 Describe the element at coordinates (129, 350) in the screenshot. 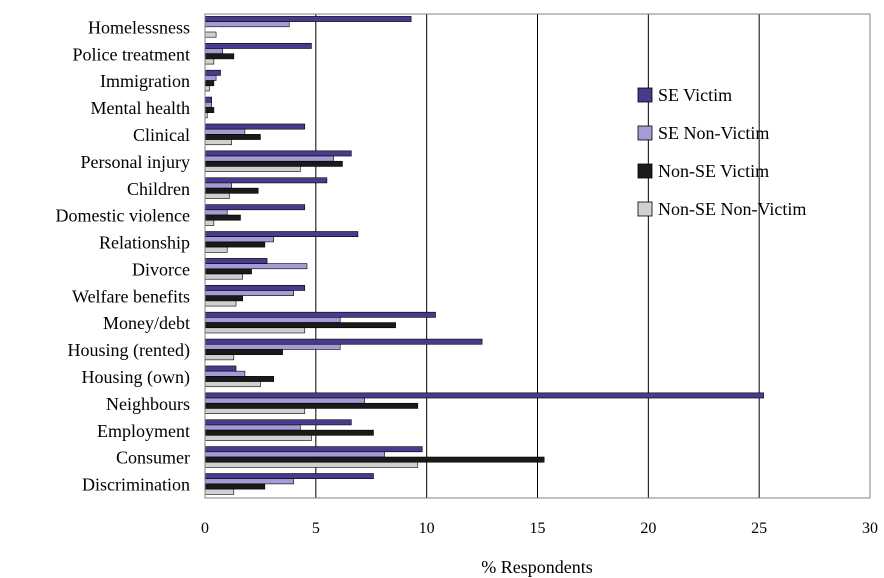

I see `category-label: Housing (rented)` at that location.